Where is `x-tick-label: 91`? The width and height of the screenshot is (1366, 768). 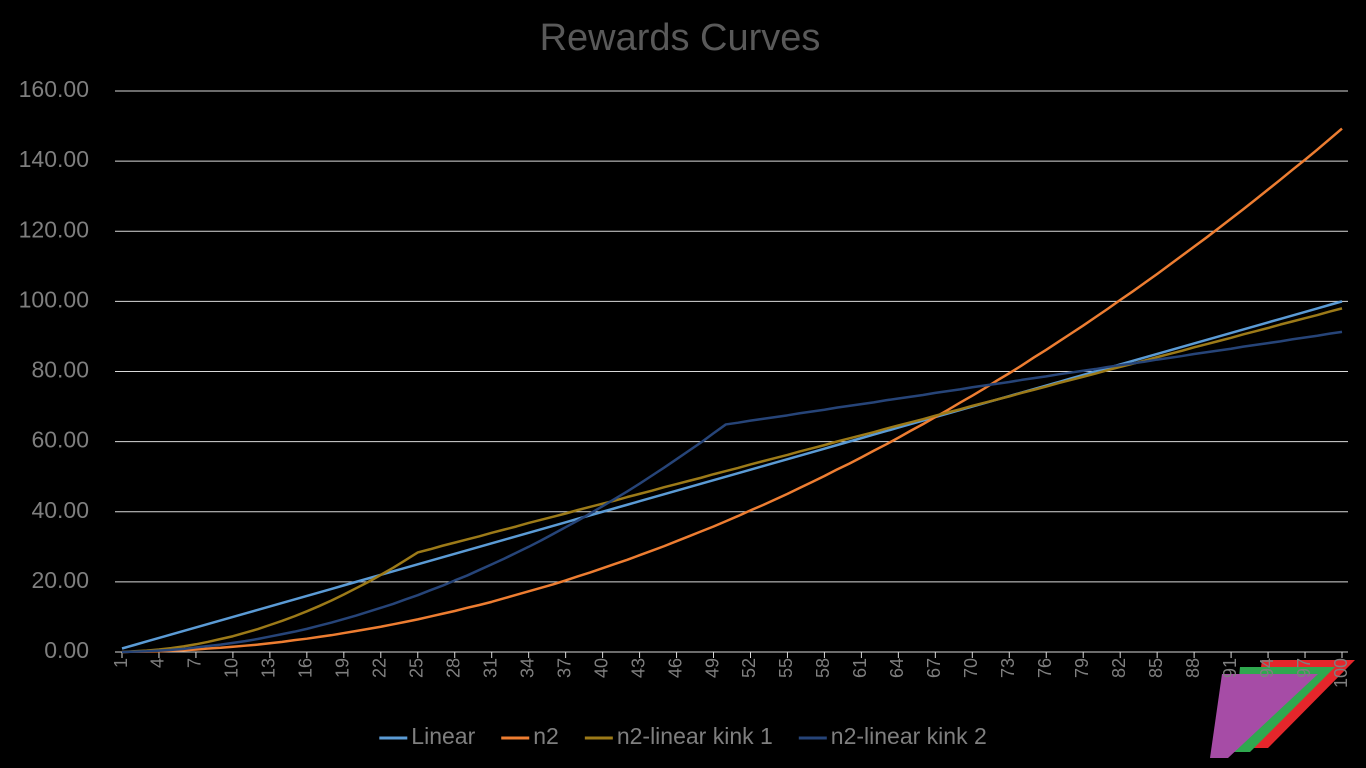
x-tick-label: 91 is located at coordinates (1230, 668).